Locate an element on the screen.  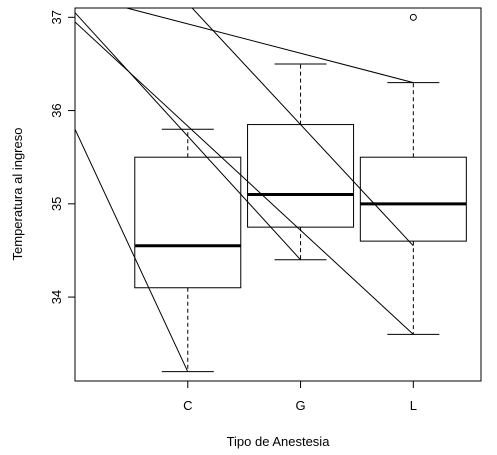
y-axis-label: Temperatura al ingreso is located at coordinates (17, 194).